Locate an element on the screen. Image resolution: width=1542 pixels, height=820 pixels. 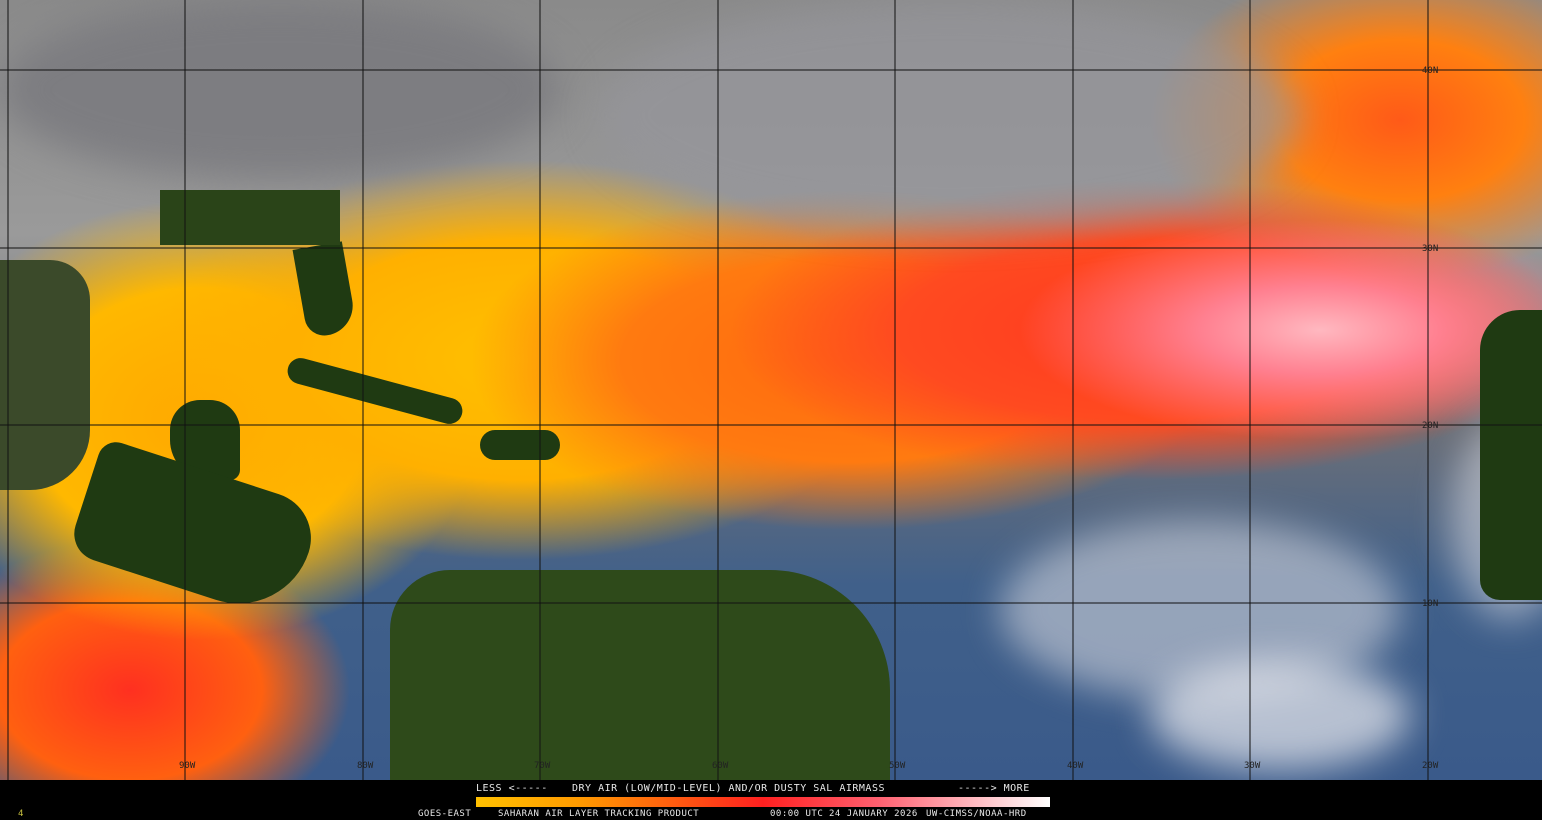
product-credit: UW-CIMSS/NOAA-HRD is located at coordinates (976, 814).